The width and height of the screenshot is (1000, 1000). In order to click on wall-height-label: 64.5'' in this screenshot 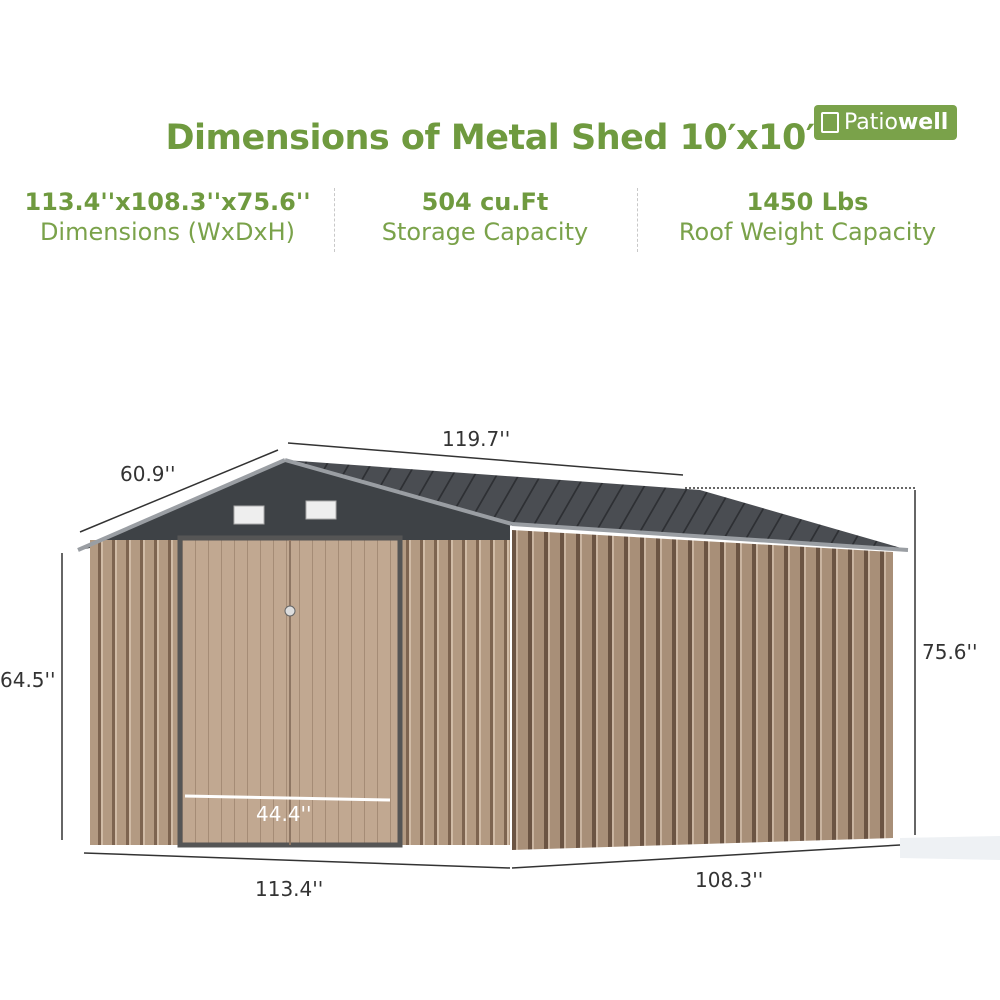, I will do `click(28, 680)`.